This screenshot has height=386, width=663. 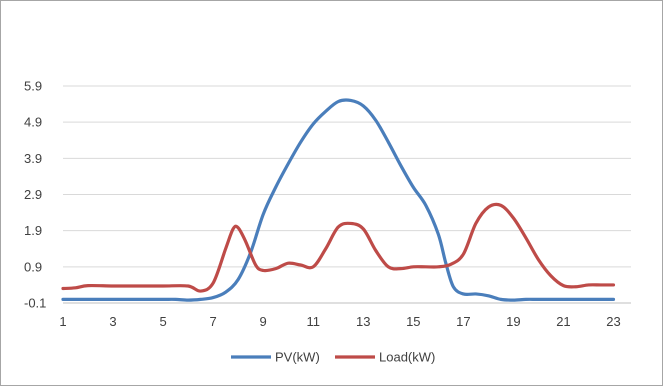 I want to click on y-tick-label: 2.9, so click(x=33, y=194).